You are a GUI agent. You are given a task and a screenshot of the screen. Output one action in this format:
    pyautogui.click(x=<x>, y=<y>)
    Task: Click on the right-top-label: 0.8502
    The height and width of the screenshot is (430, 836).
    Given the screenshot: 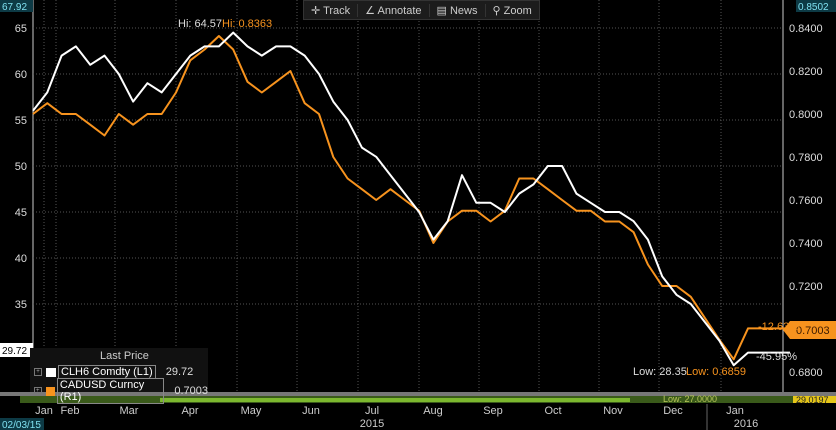 What is the action you would take?
    pyautogui.click(x=813, y=7)
    